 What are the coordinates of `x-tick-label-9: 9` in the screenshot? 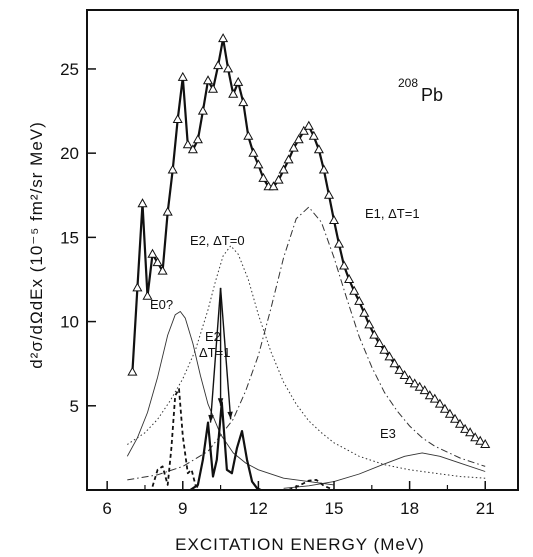 It's located at (182, 508).